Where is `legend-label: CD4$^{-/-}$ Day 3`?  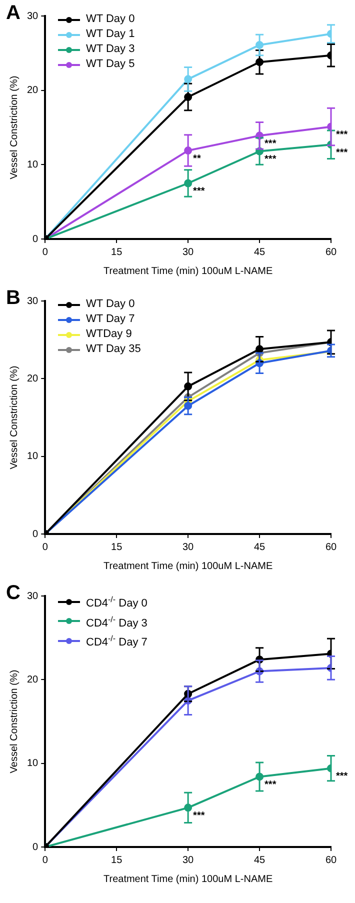 legend-label: CD4$^{-/-}$ Day 3 is located at coordinates (117, 623).